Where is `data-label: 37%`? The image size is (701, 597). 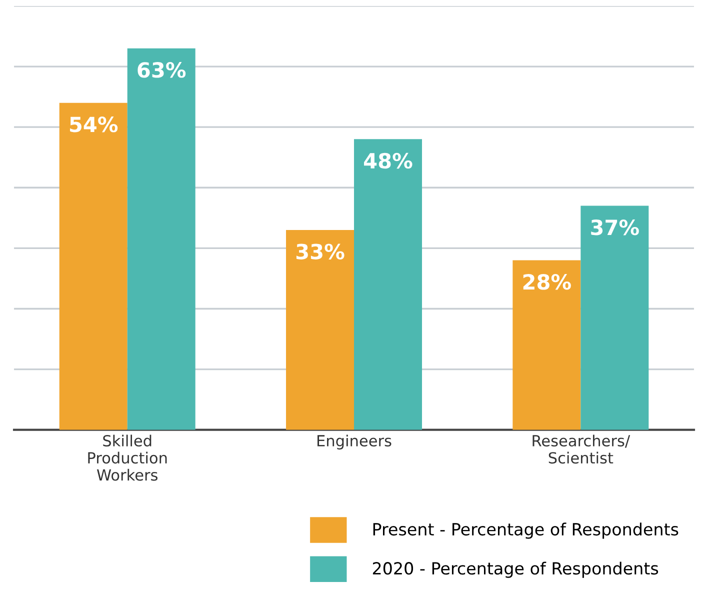 data-label: 37% is located at coordinates (615, 227).